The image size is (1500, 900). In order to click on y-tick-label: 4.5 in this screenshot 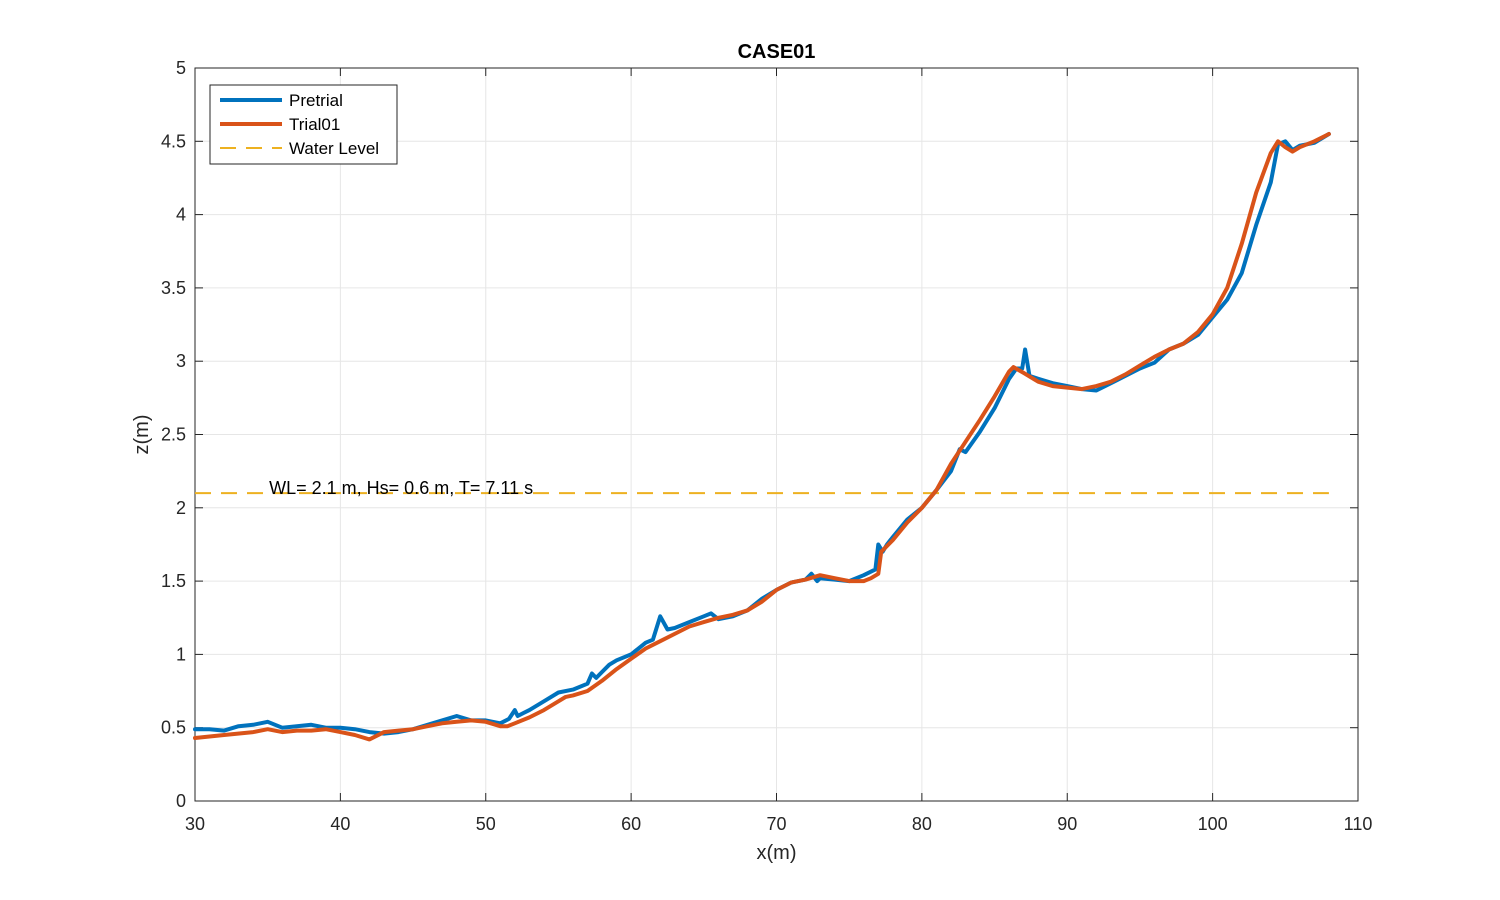, I will do `click(173, 141)`.